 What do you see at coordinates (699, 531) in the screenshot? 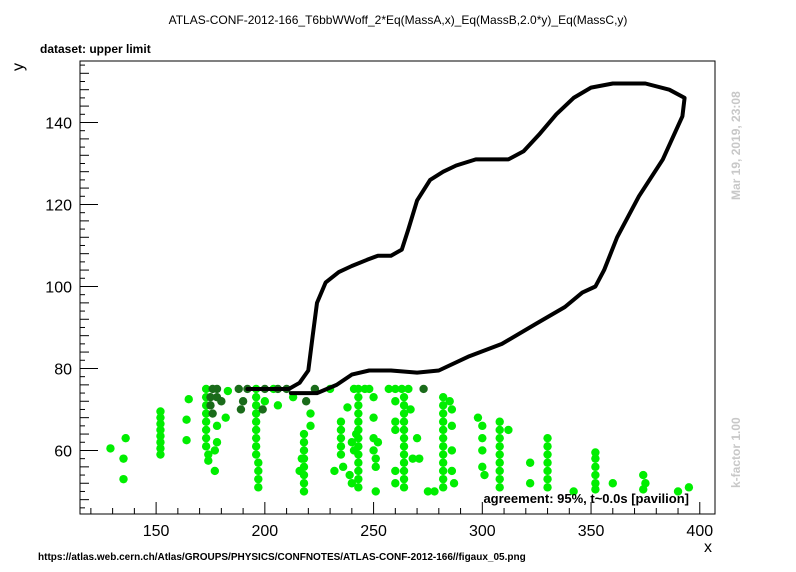
I see `x-tick-label: 400` at bounding box center [699, 531].